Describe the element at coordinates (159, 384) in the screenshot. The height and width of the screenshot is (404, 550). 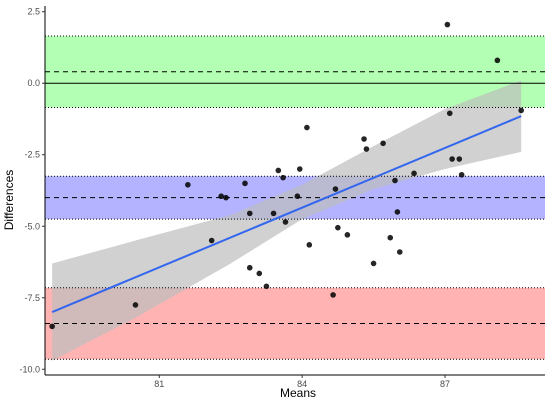
I see `x-tick-label: 81` at that location.